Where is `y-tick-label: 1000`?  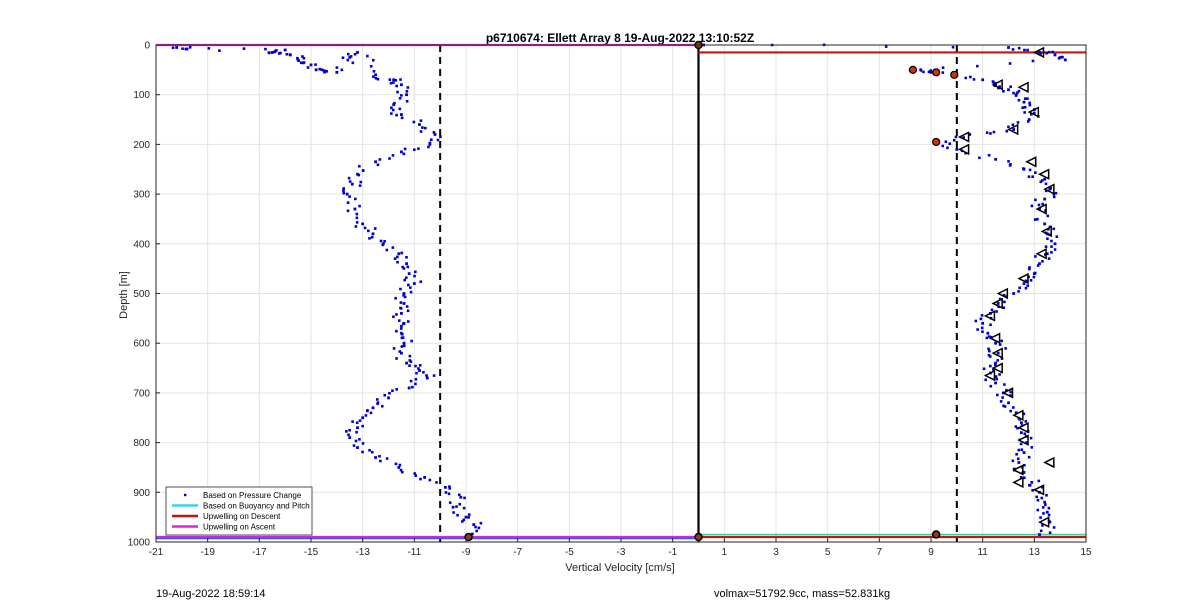
y-tick-label: 1000 is located at coordinates (139, 543).